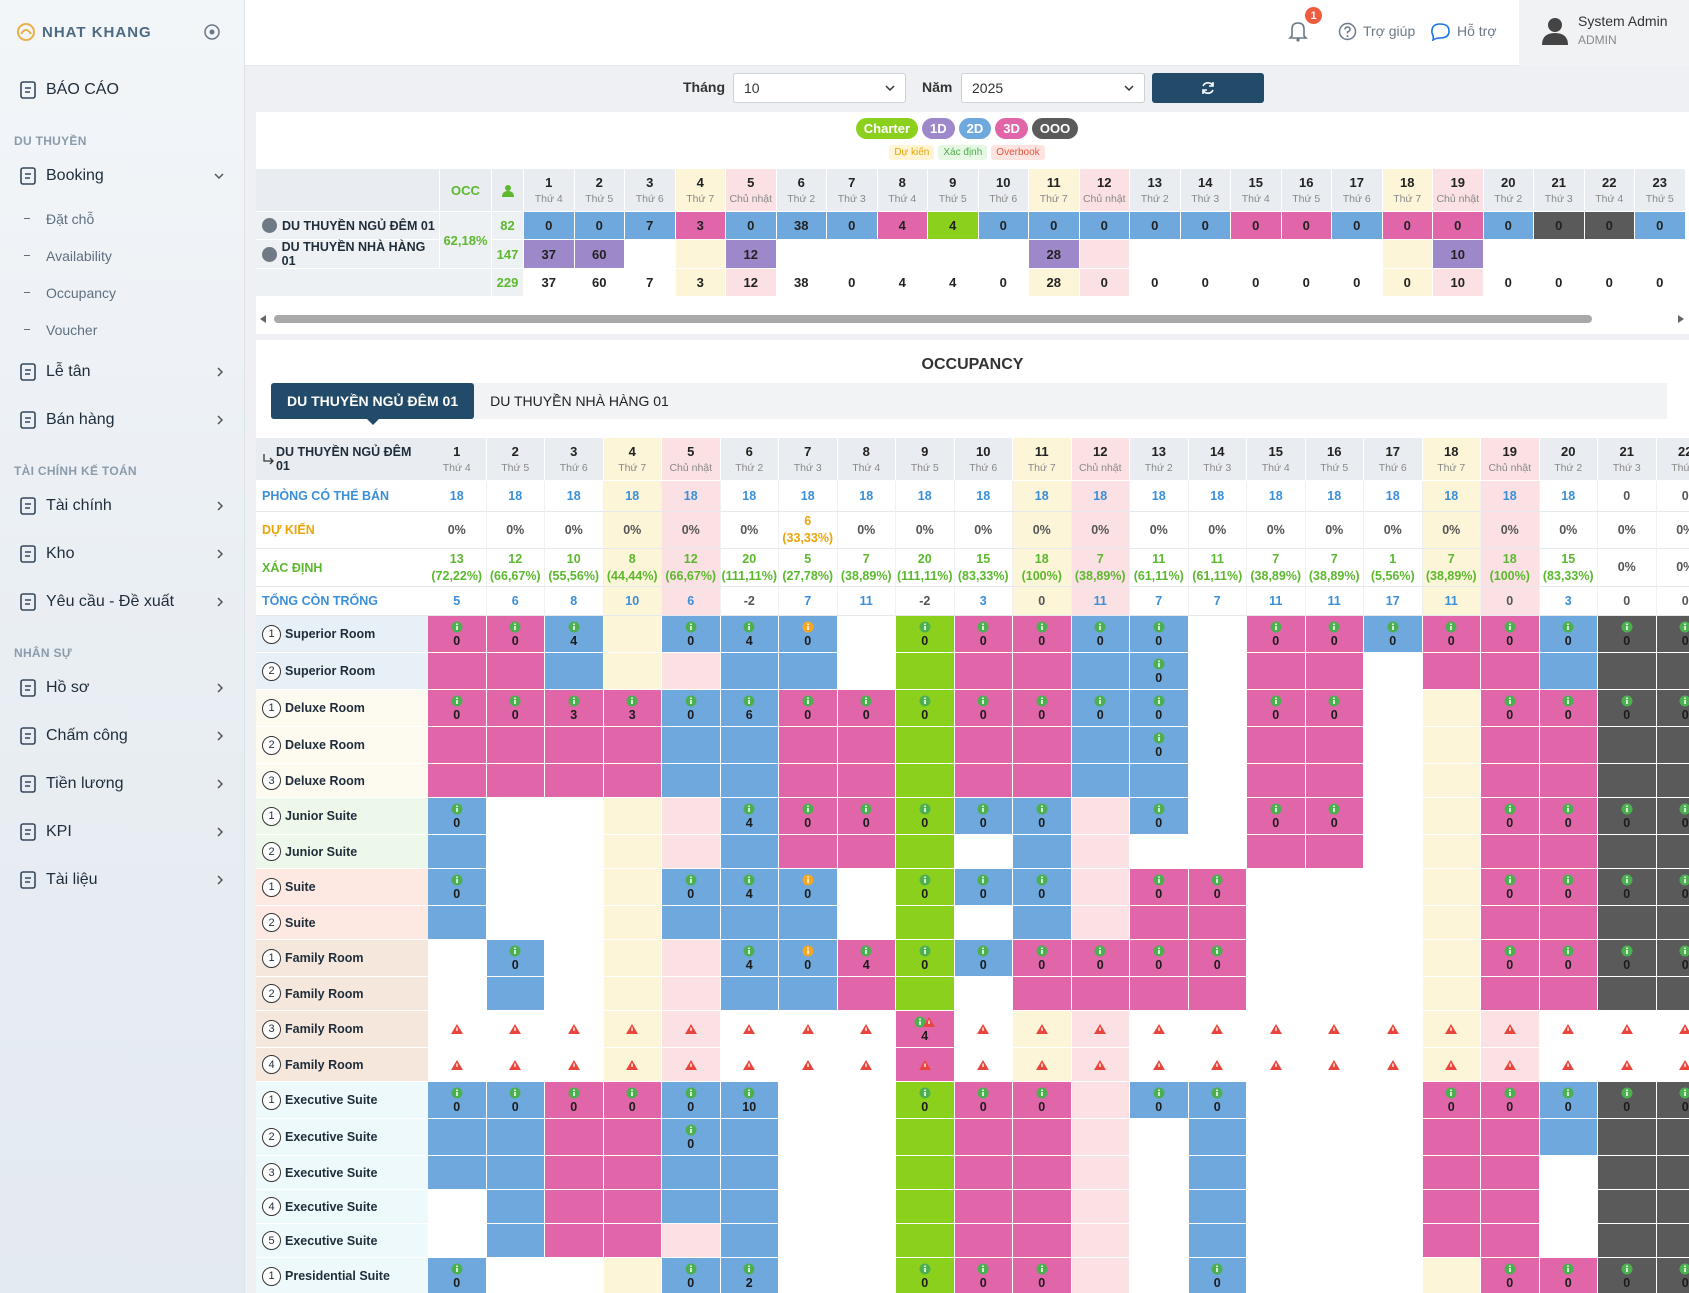 Image resolution: width=1689 pixels, height=1293 pixels. What do you see at coordinates (1298, 31) in the screenshot?
I see `notifications` at bounding box center [1298, 31].